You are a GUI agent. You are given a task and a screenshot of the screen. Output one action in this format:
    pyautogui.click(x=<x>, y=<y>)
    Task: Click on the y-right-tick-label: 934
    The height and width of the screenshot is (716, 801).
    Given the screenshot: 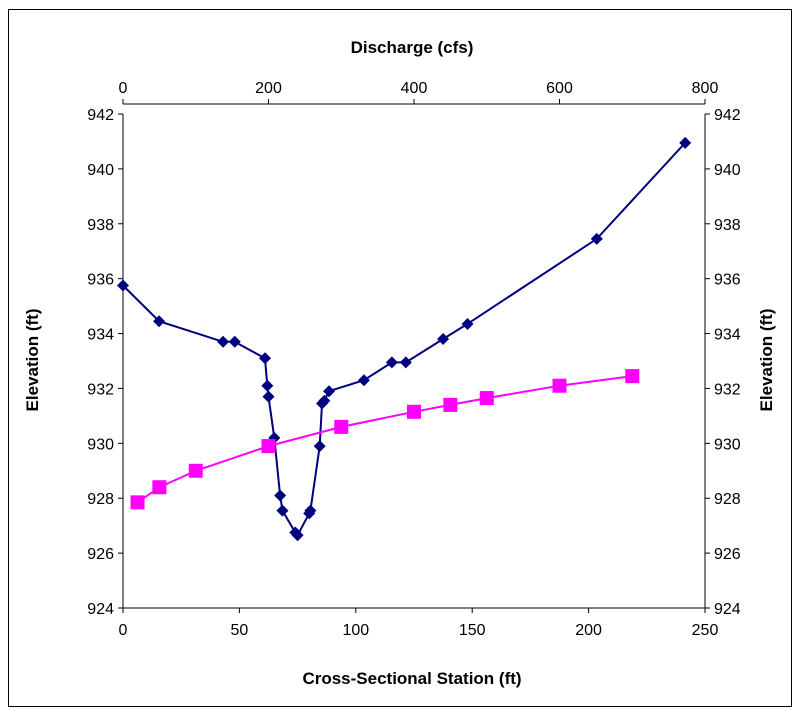 What is the action you would take?
    pyautogui.click(x=727, y=335)
    